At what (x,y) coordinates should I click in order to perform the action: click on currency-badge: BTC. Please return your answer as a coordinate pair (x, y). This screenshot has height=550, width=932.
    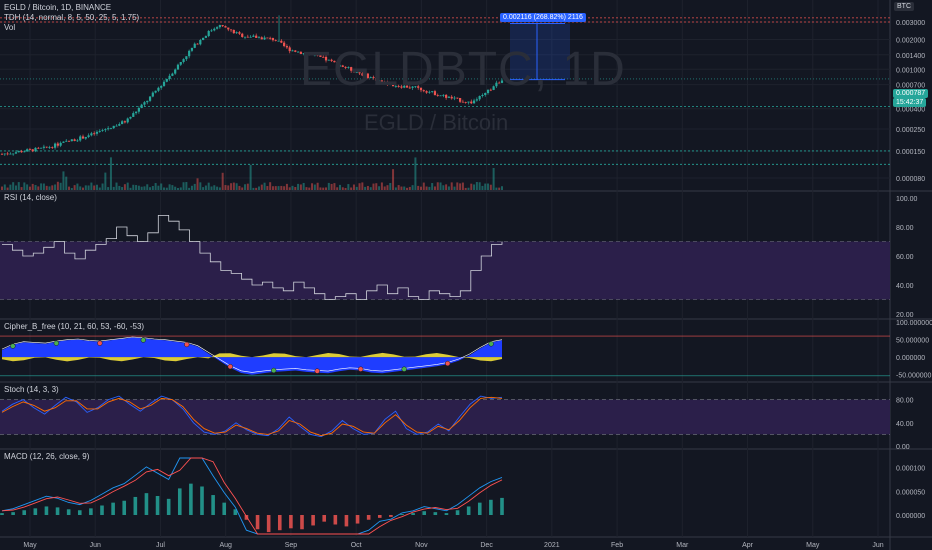
    Looking at the image, I should click on (904, 6).